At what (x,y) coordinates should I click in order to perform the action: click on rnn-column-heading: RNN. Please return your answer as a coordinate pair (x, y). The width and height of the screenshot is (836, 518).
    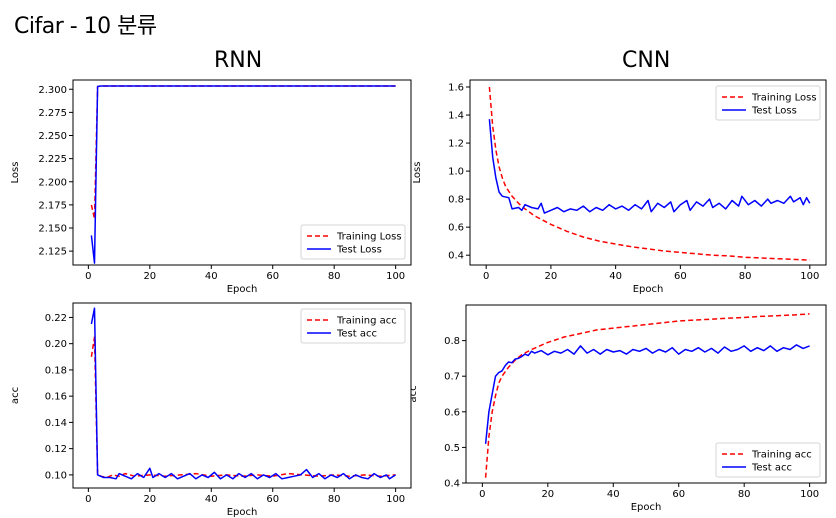
    Looking at the image, I should click on (238, 60).